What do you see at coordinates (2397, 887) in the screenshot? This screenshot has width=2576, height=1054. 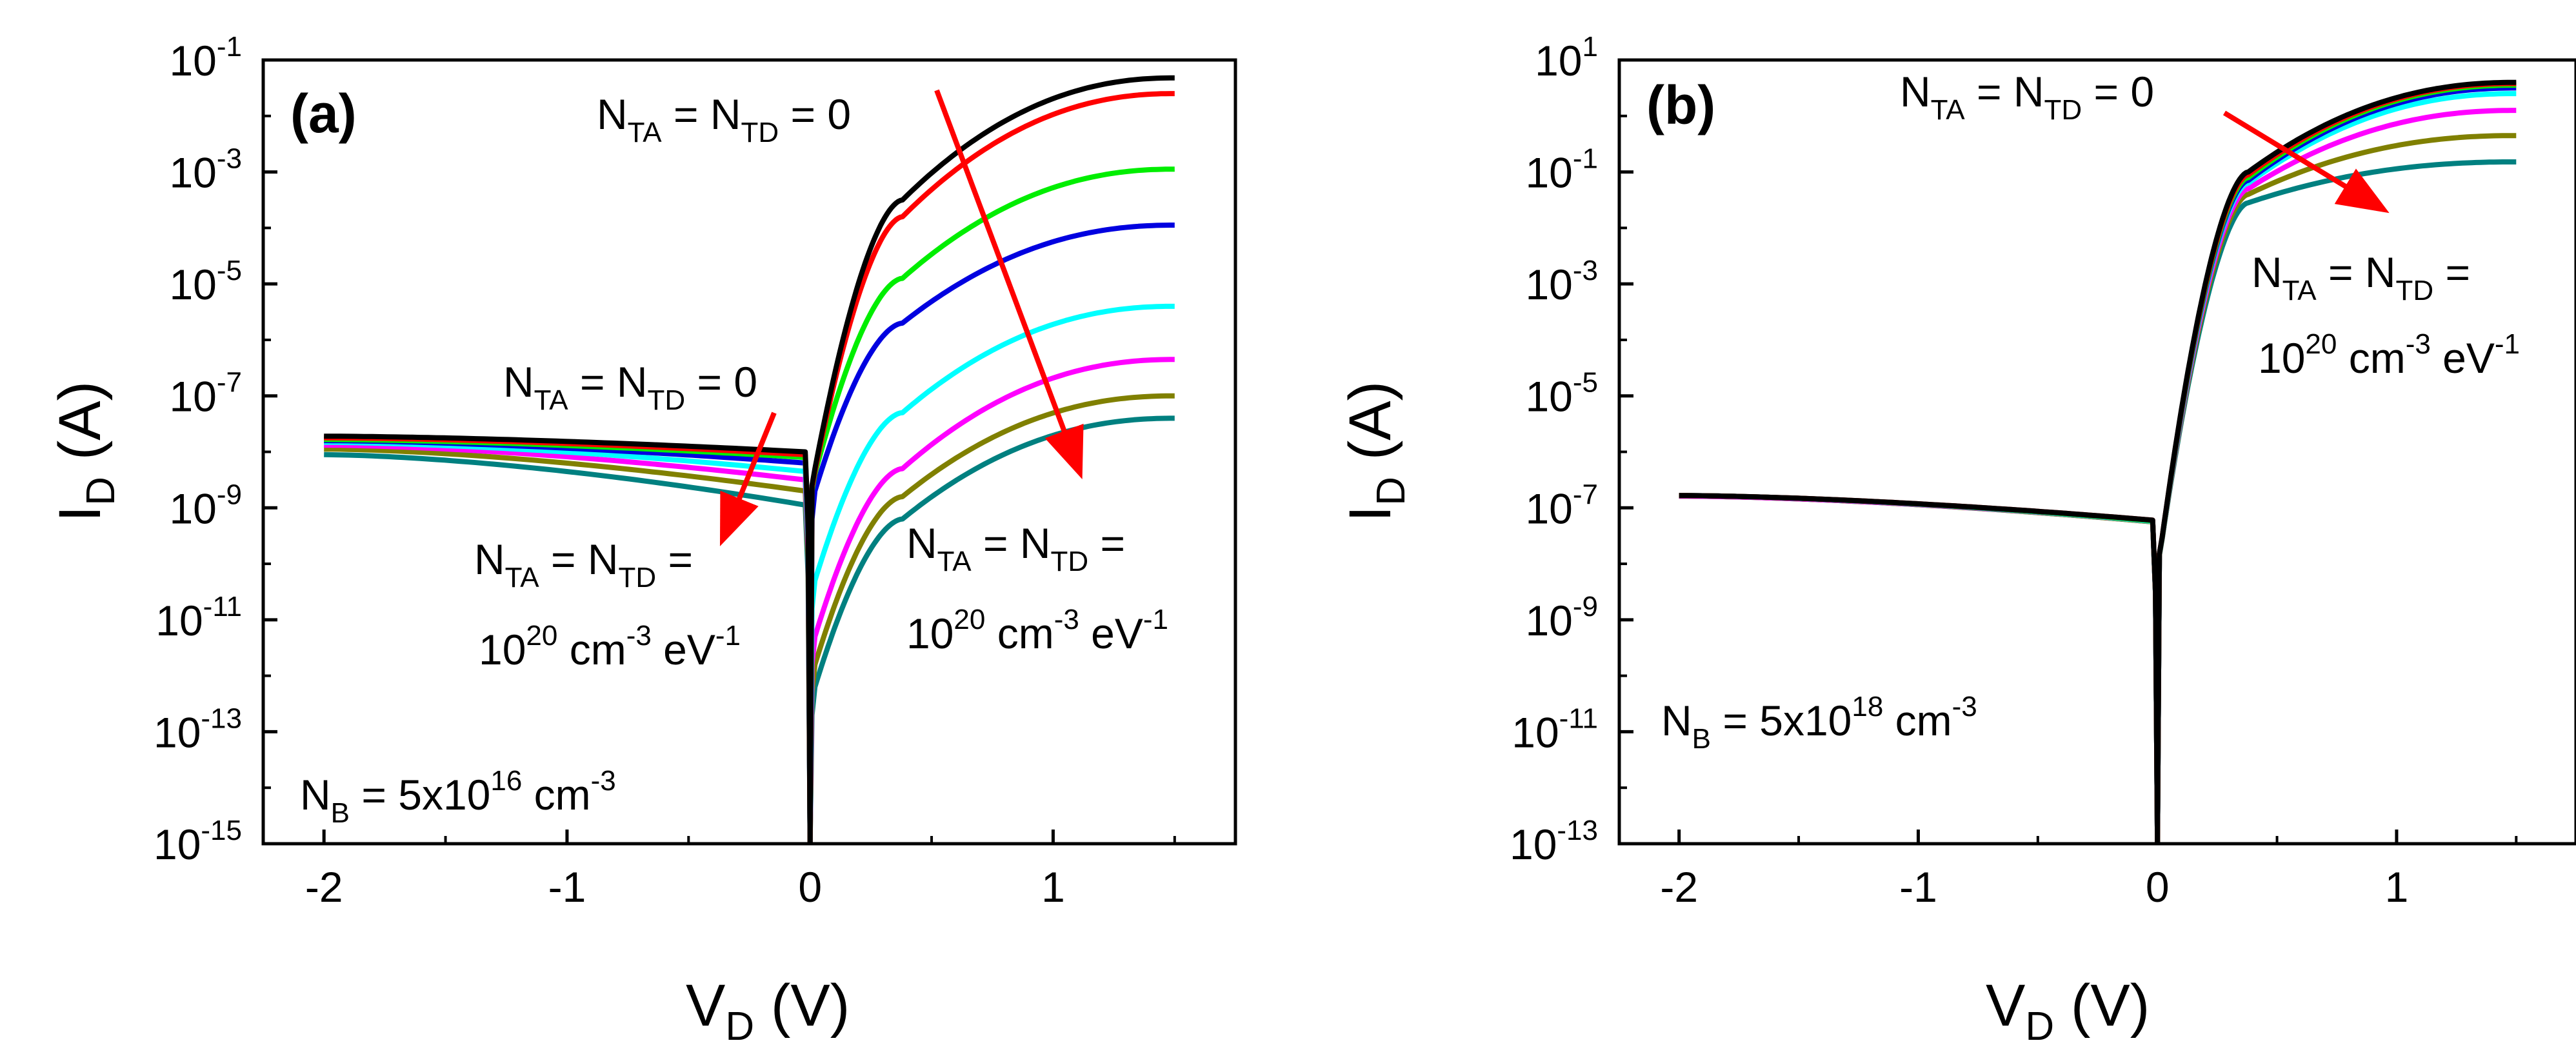 I see `panel-b-x-tick-label: 1` at bounding box center [2397, 887].